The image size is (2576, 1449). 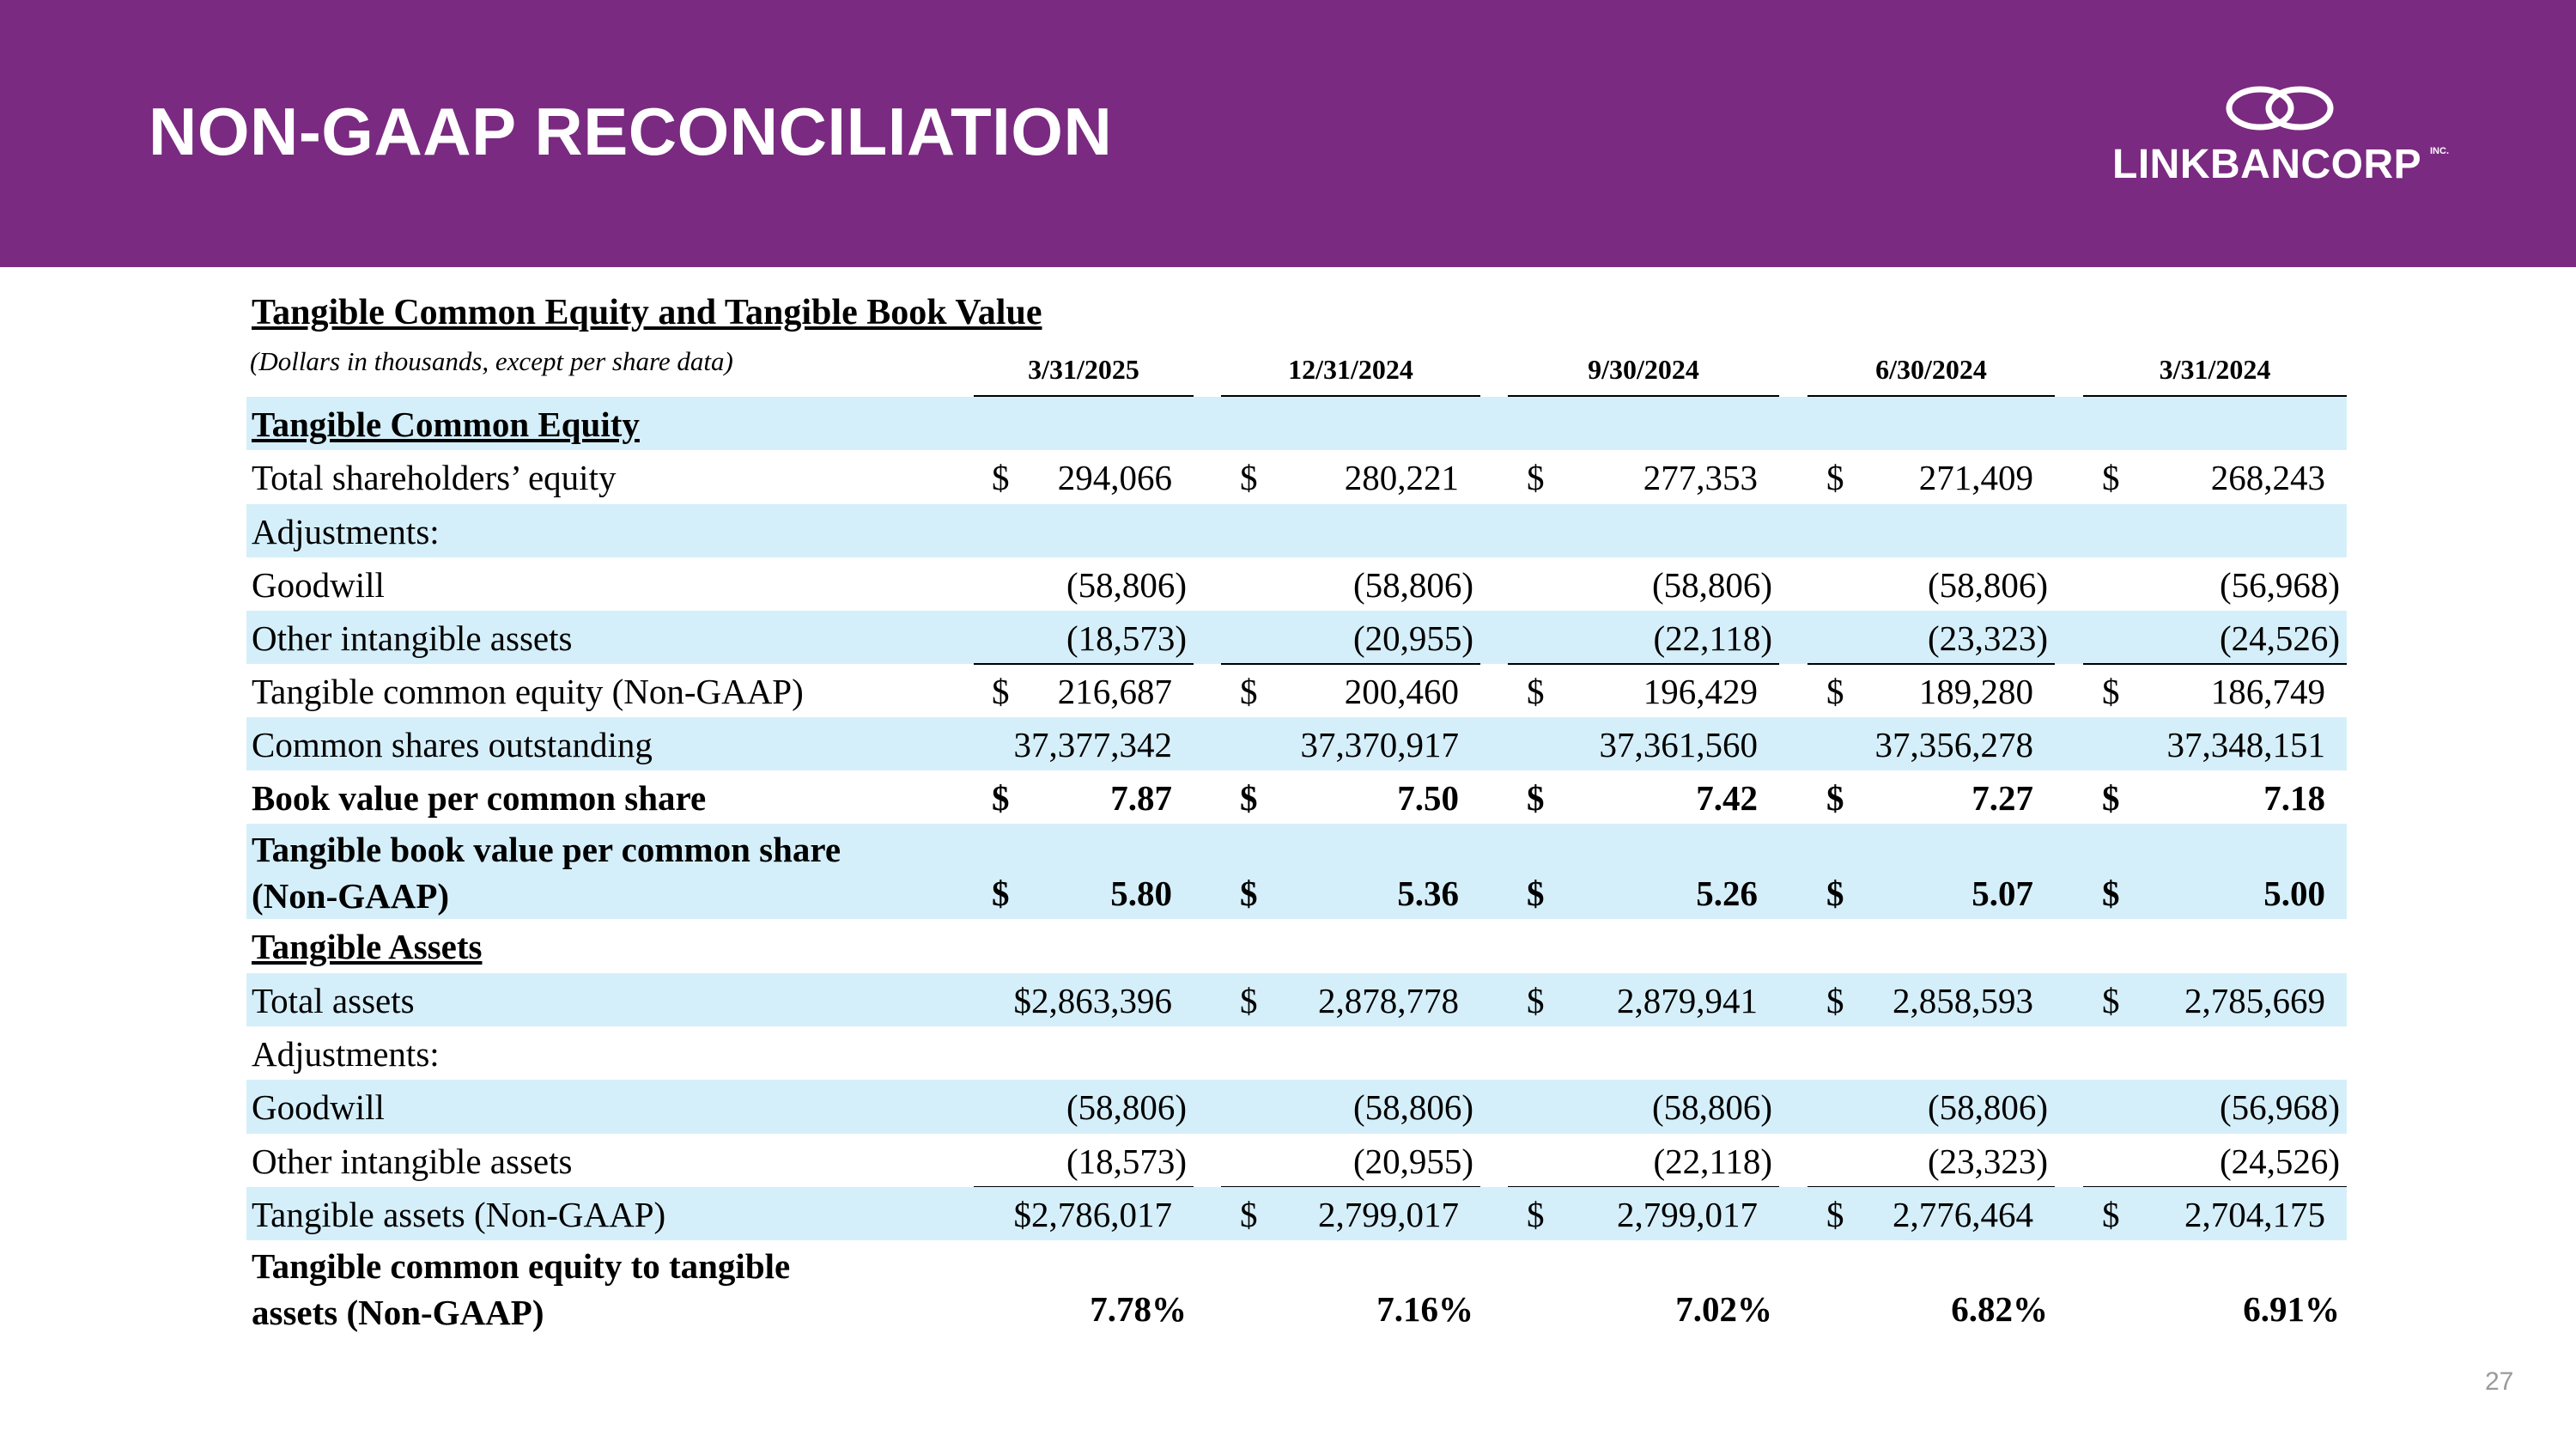 What do you see at coordinates (1412, 1161) in the screenshot?
I see `table-cell: (20,955)` at bounding box center [1412, 1161].